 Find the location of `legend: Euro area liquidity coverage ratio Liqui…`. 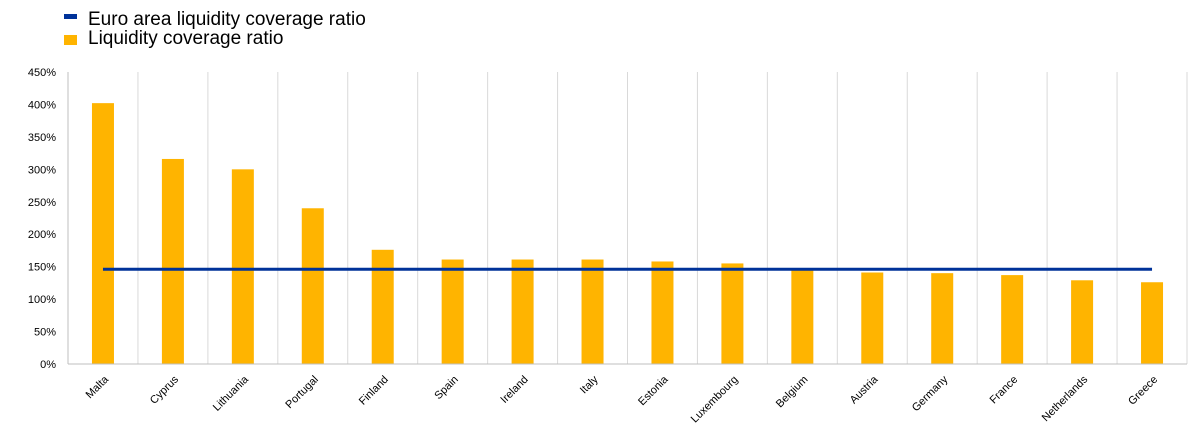

legend: Euro area liquidity coverage ratio Liqui… is located at coordinates (215, 29).